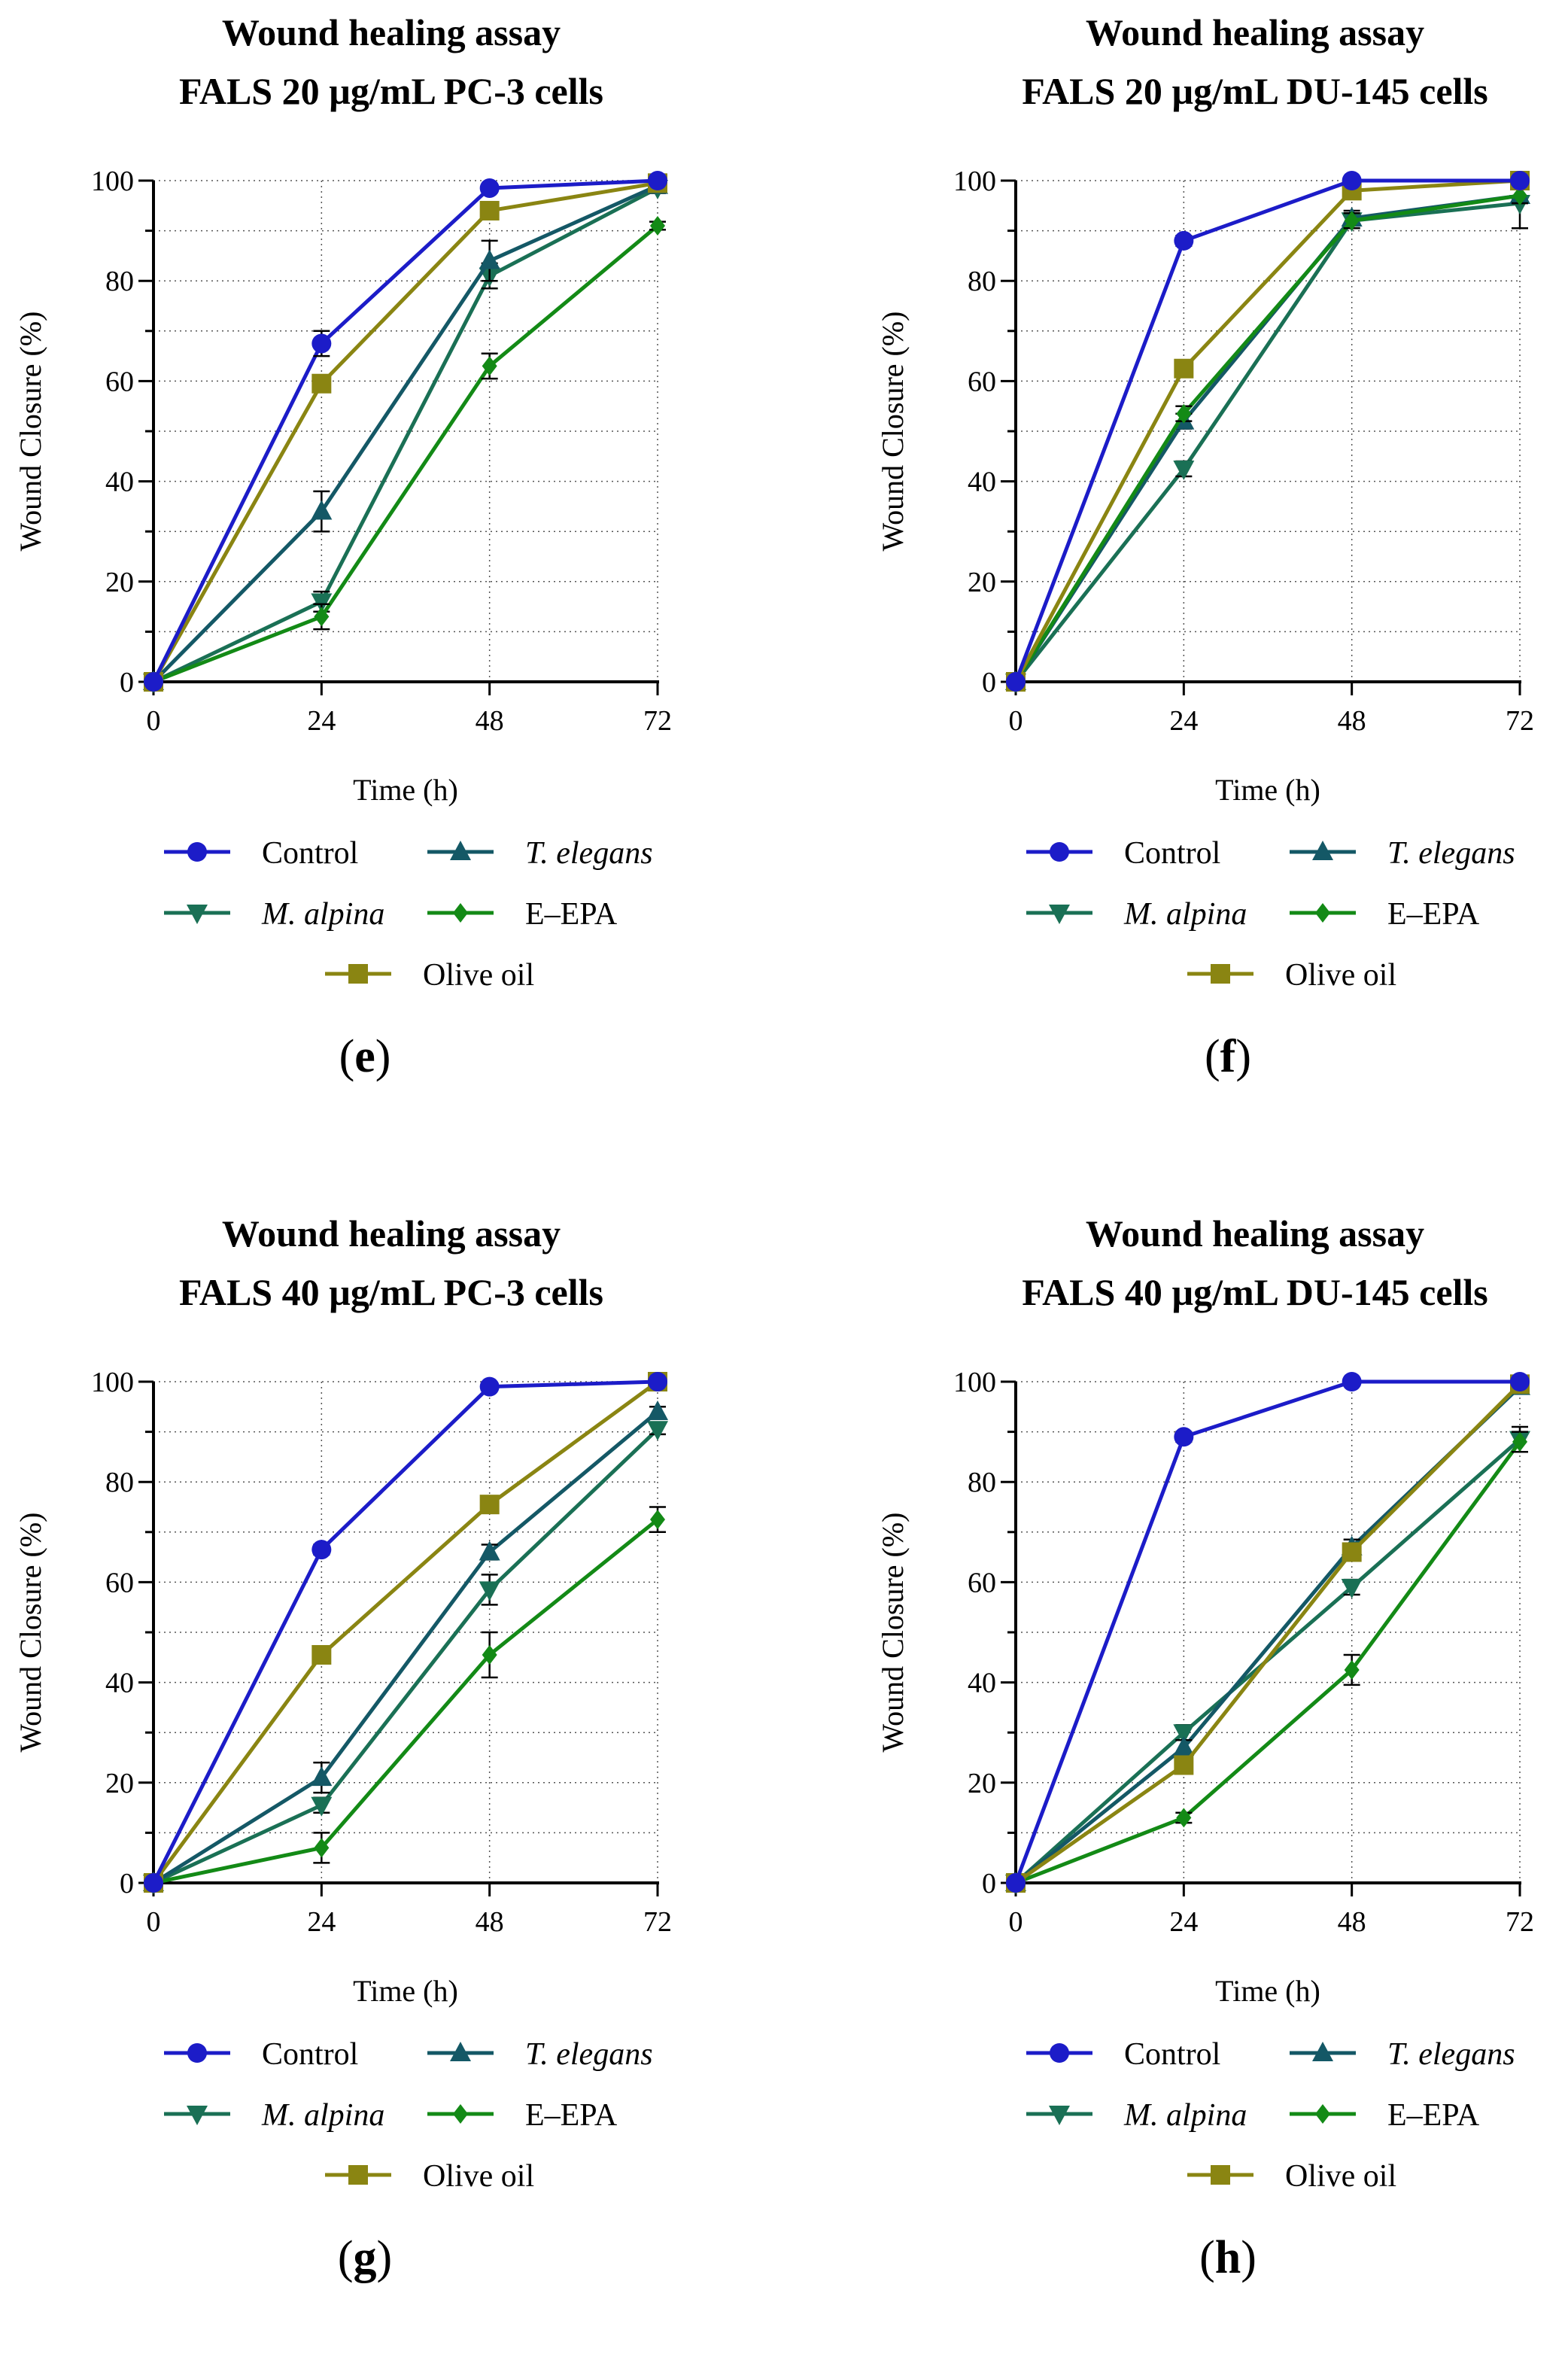 The height and width of the screenshot is (2354, 1568). I want to click on legend-item-control: Control, so click(261, 2054).